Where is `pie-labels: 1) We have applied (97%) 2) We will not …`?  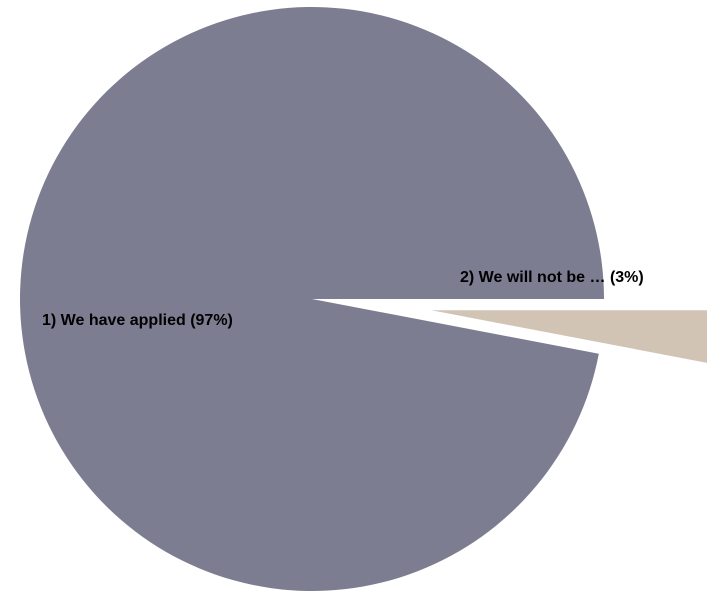
pie-labels: 1) We have applied (97%) 2) We will not … is located at coordinates (343, 299).